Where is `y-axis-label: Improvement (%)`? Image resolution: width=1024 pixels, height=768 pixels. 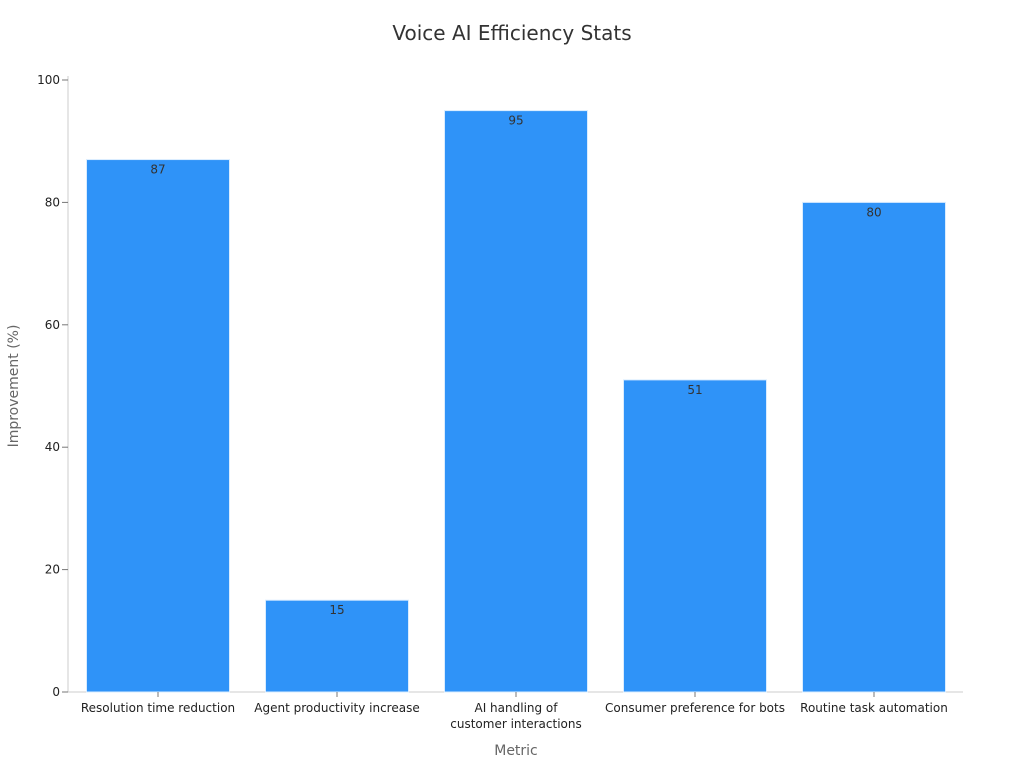 y-axis-label: Improvement (%) is located at coordinates (14, 386).